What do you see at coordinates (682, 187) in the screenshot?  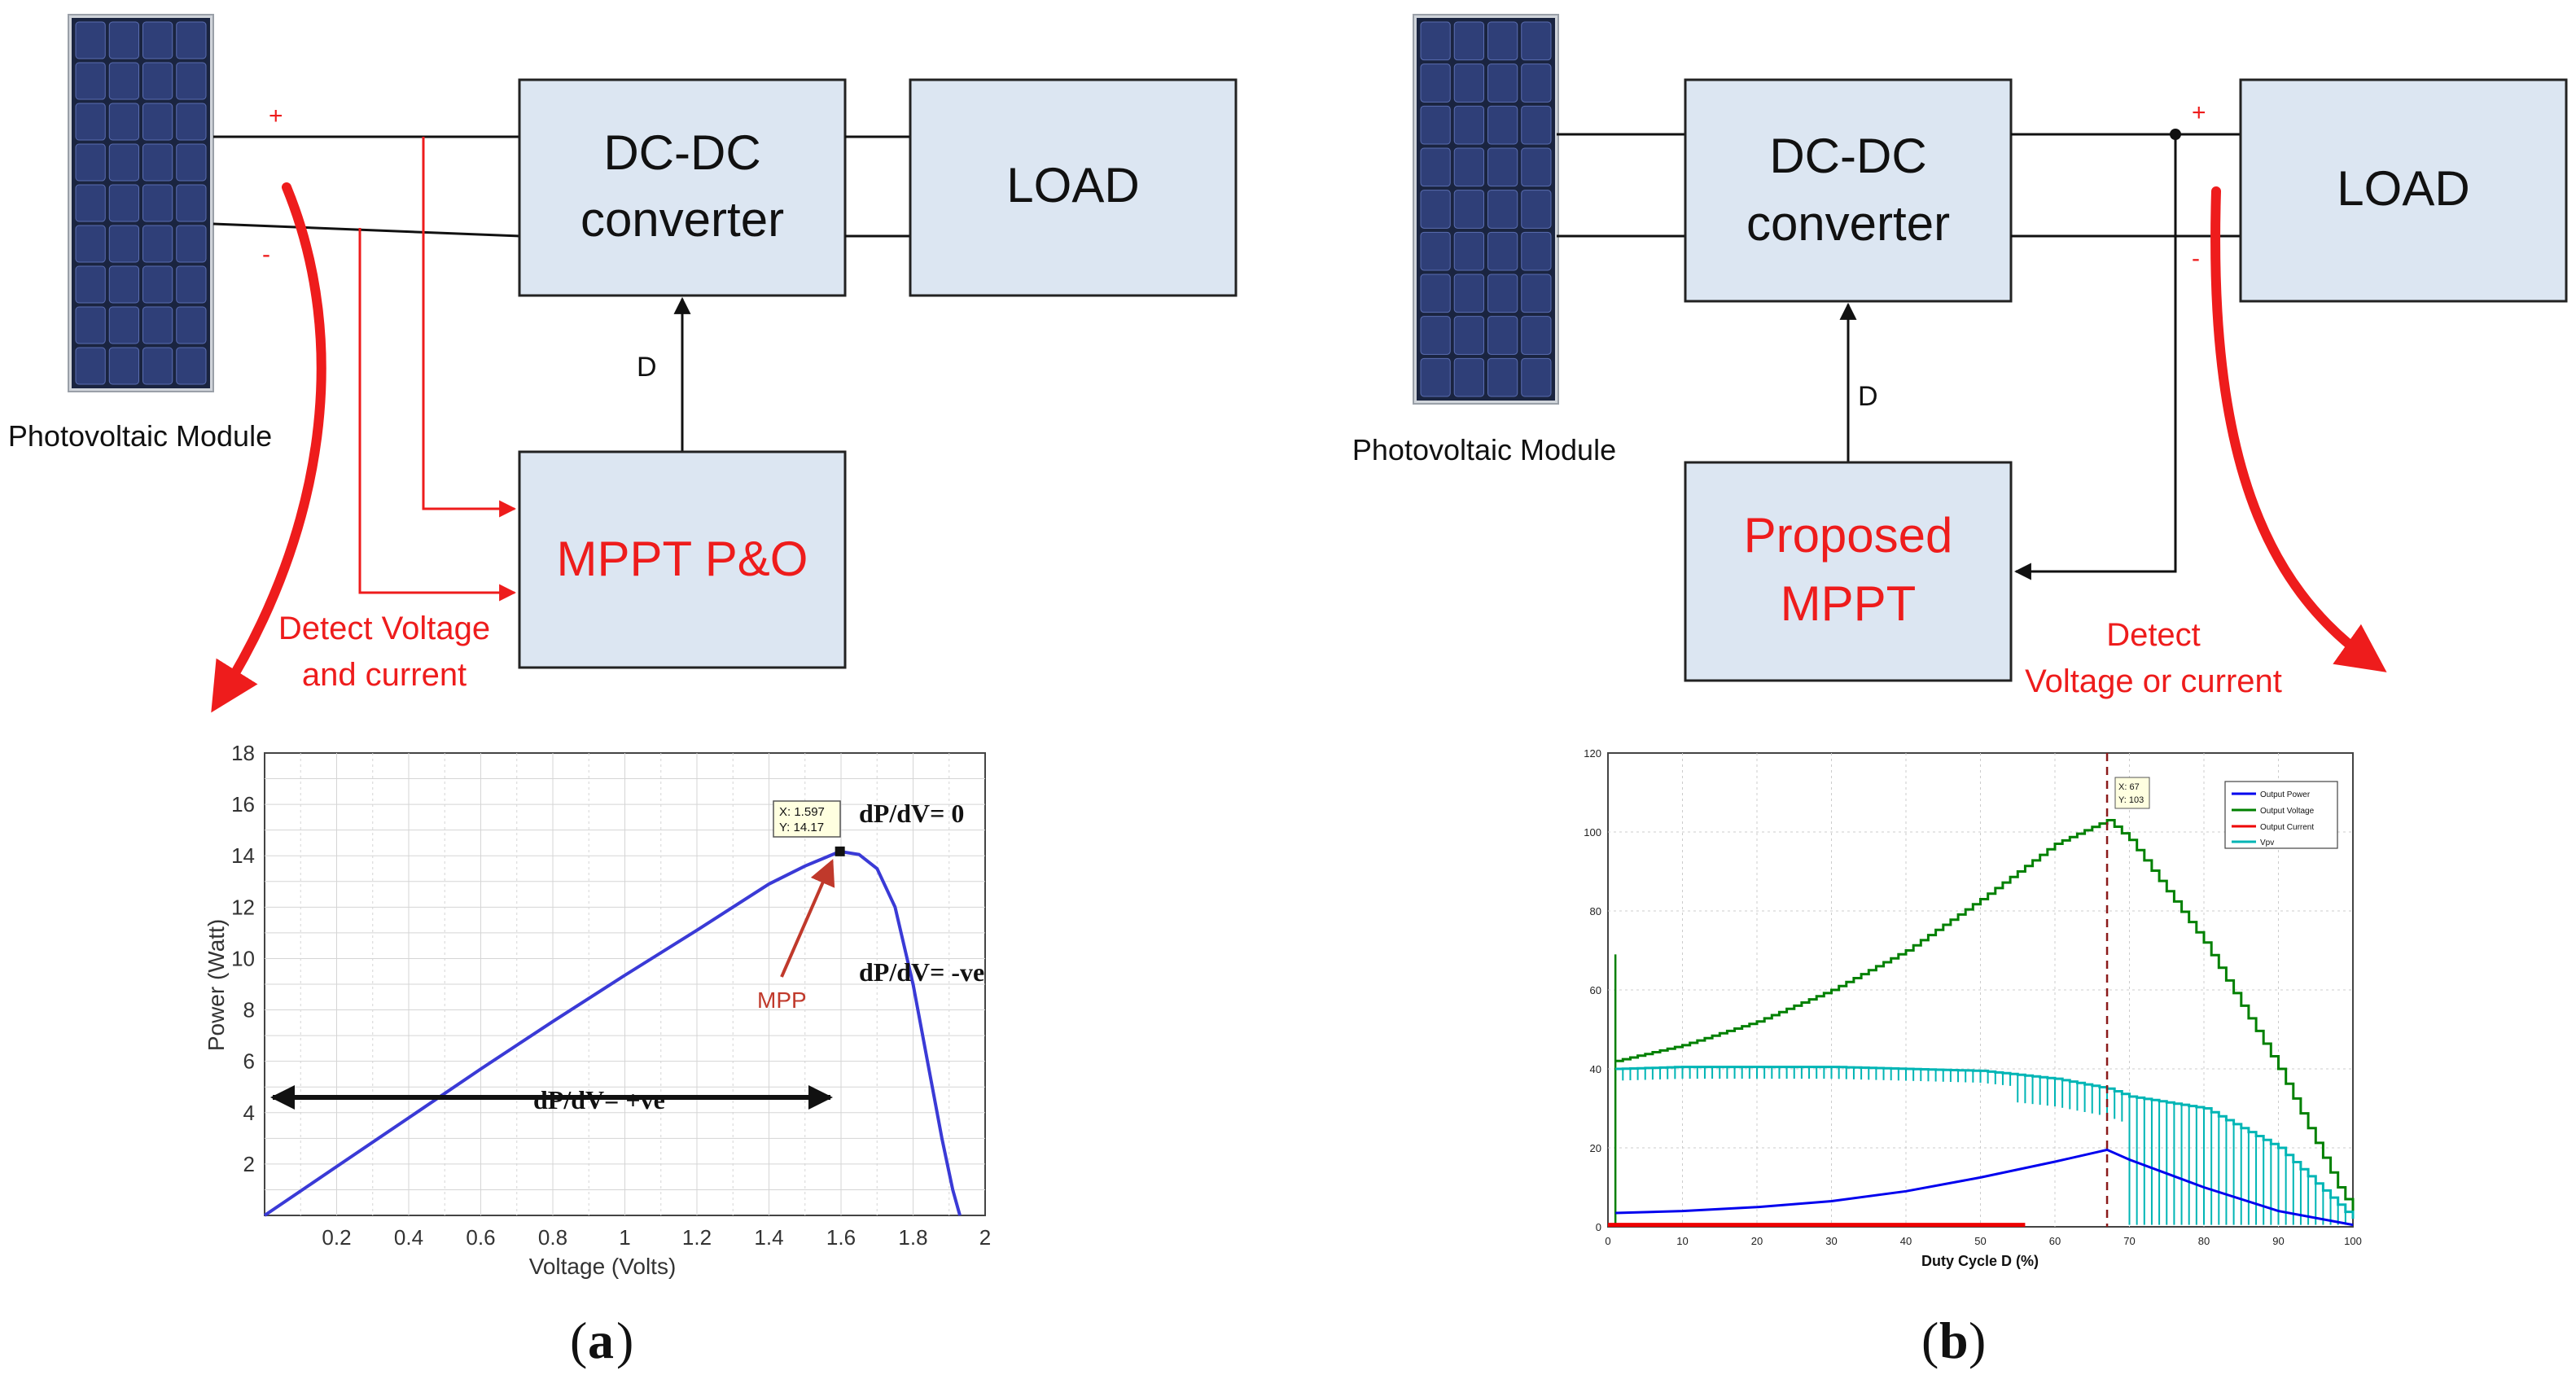 I see `dc-dc-converter-box-a` at bounding box center [682, 187].